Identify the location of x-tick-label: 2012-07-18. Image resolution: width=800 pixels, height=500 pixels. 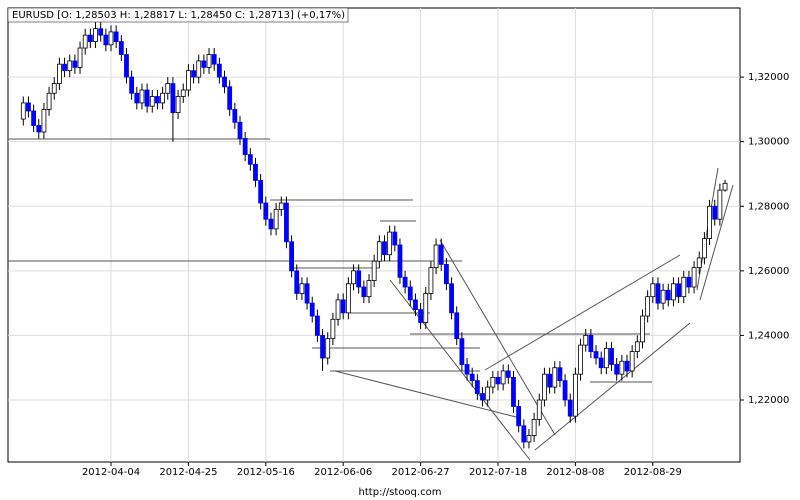
(498, 472).